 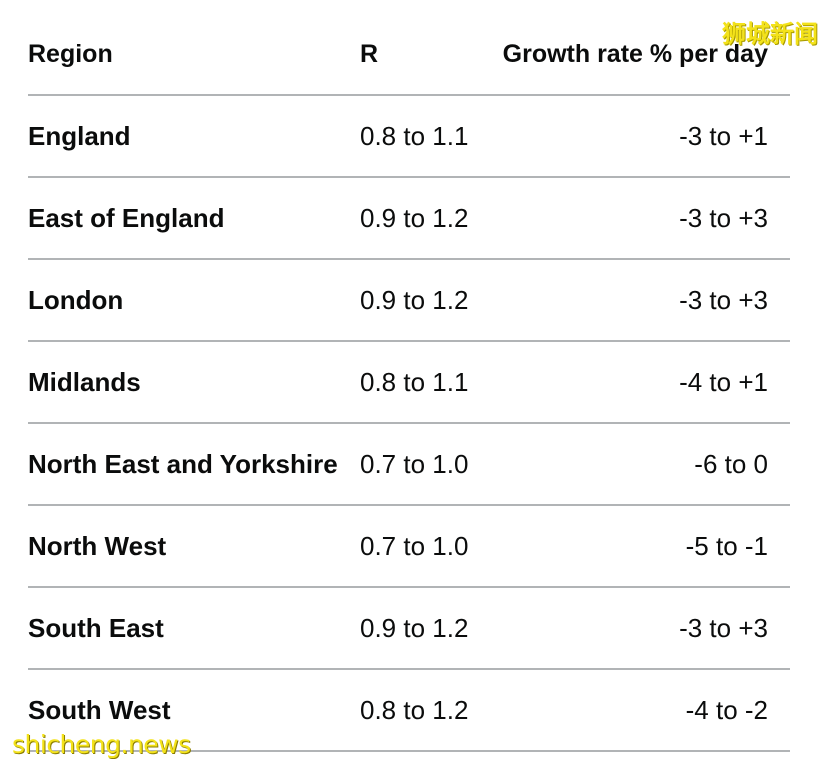 I want to click on region-cell: North West, so click(x=97, y=546).